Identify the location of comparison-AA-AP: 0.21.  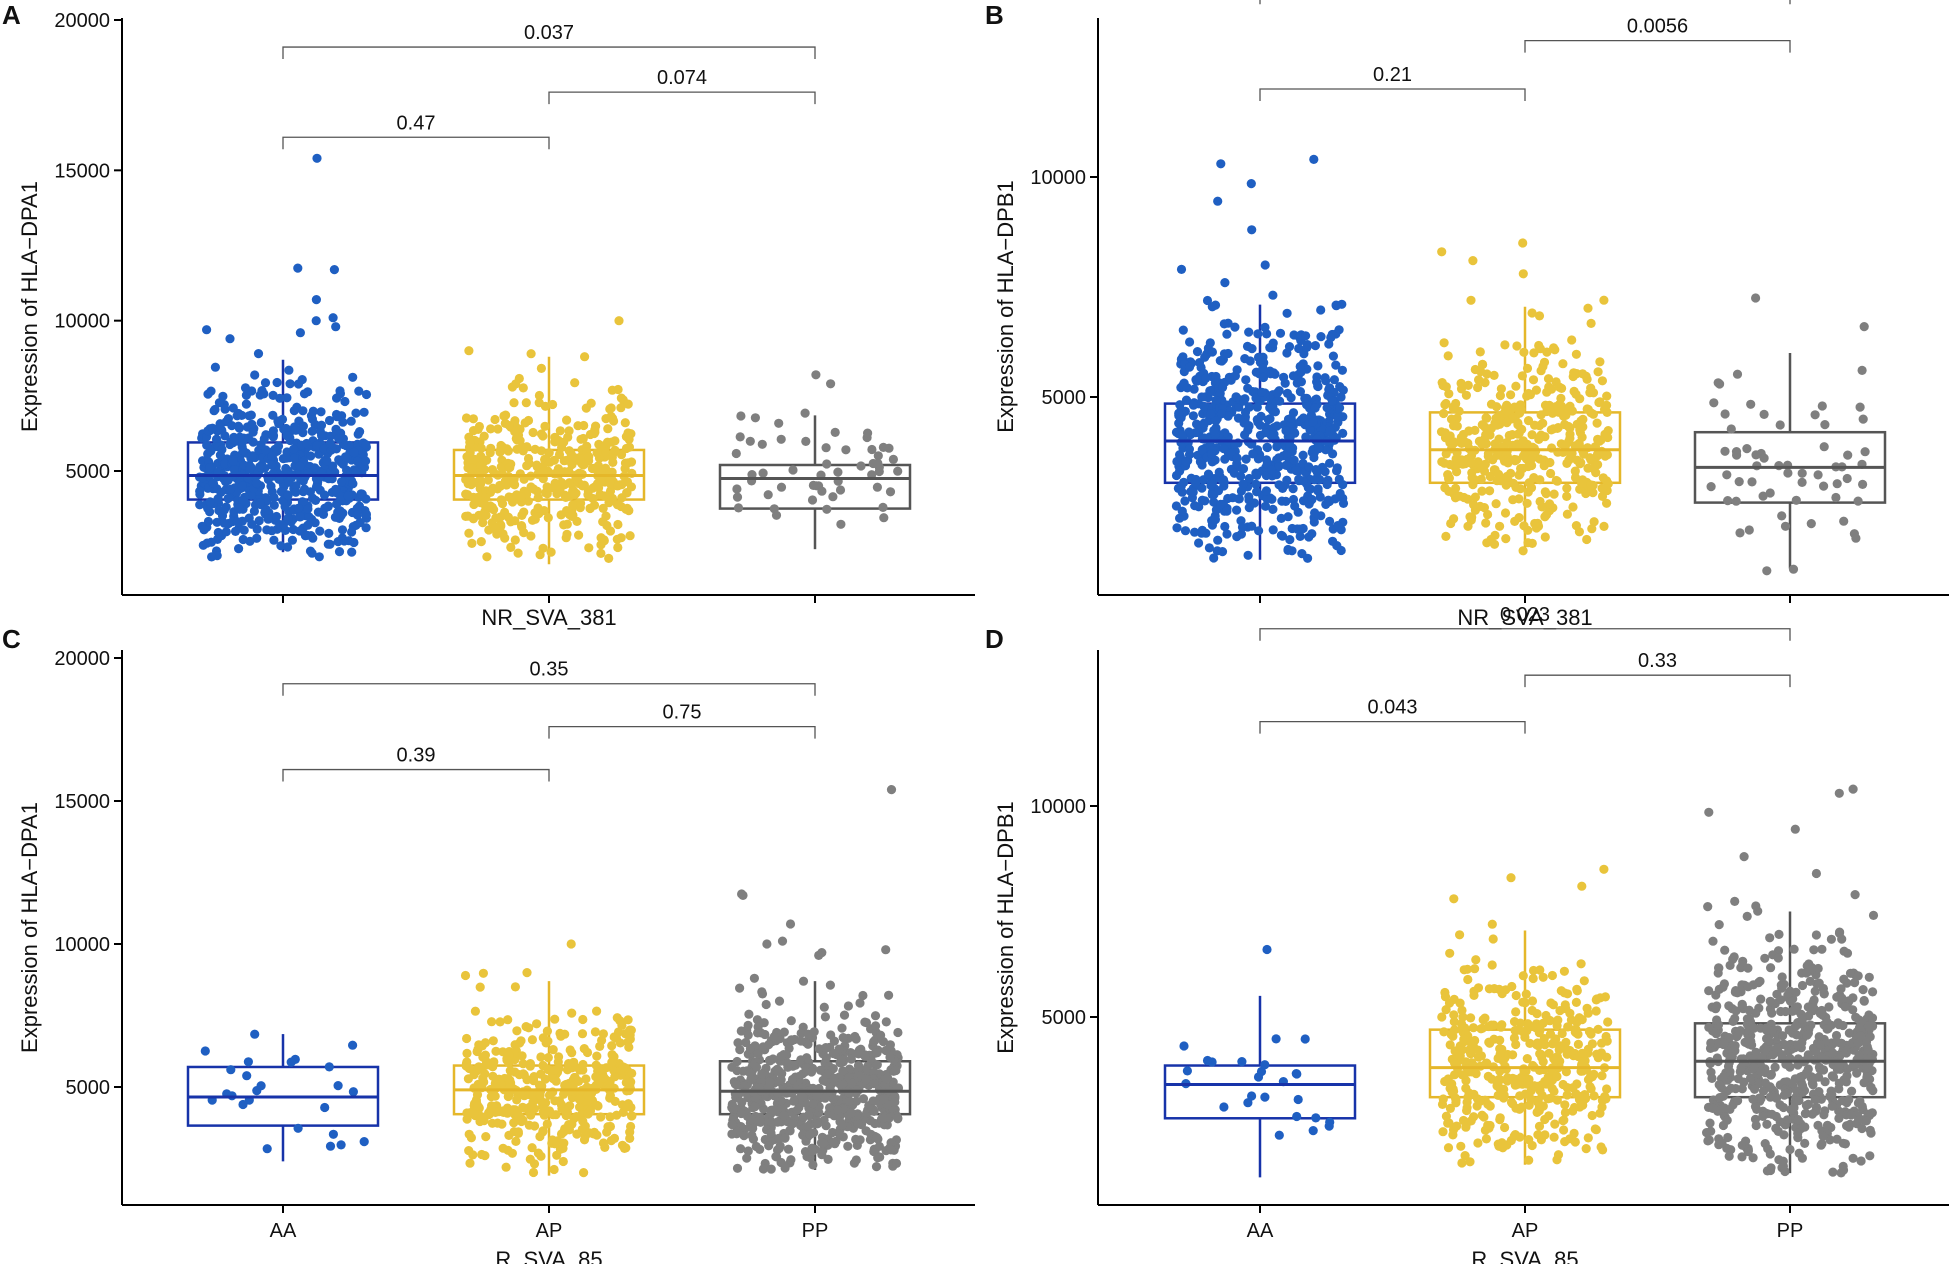
(1392, 82).